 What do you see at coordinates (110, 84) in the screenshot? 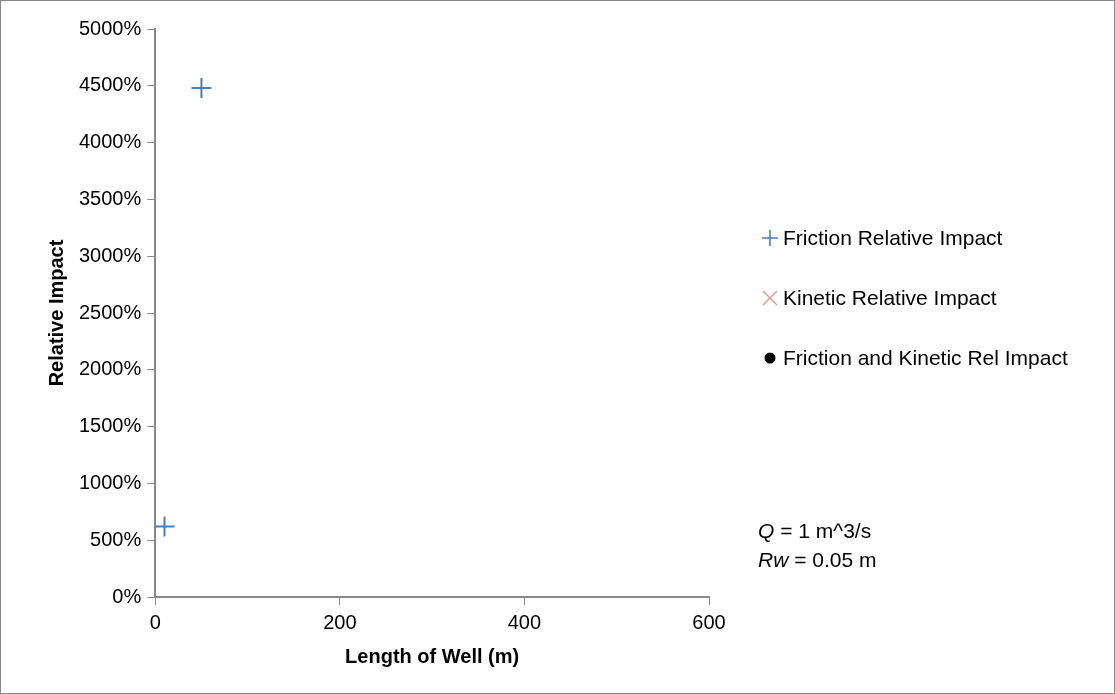
I see `y-tick-label: 4500%` at bounding box center [110, 84].